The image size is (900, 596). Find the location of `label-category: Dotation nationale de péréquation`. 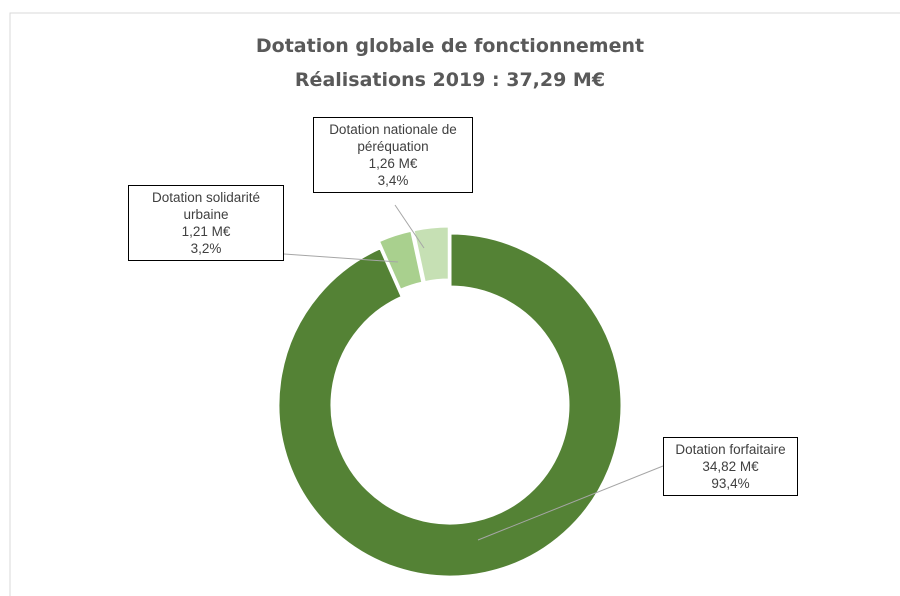

label-category: Dotation nationale de péréquation is located at coordinates (393, 138).